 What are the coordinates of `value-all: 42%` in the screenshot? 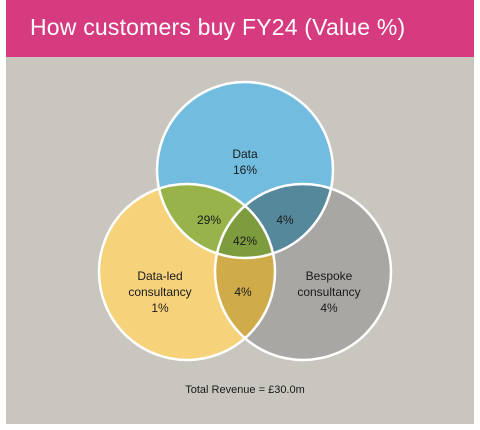 It's located at (245, 241).